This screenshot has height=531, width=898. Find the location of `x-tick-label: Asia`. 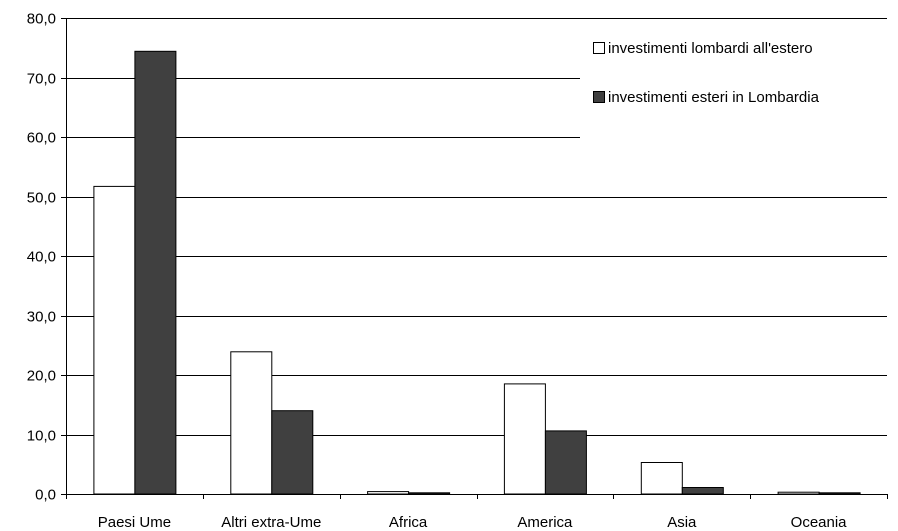

x-tick-label: Asia is located at coordinates (682, 522).